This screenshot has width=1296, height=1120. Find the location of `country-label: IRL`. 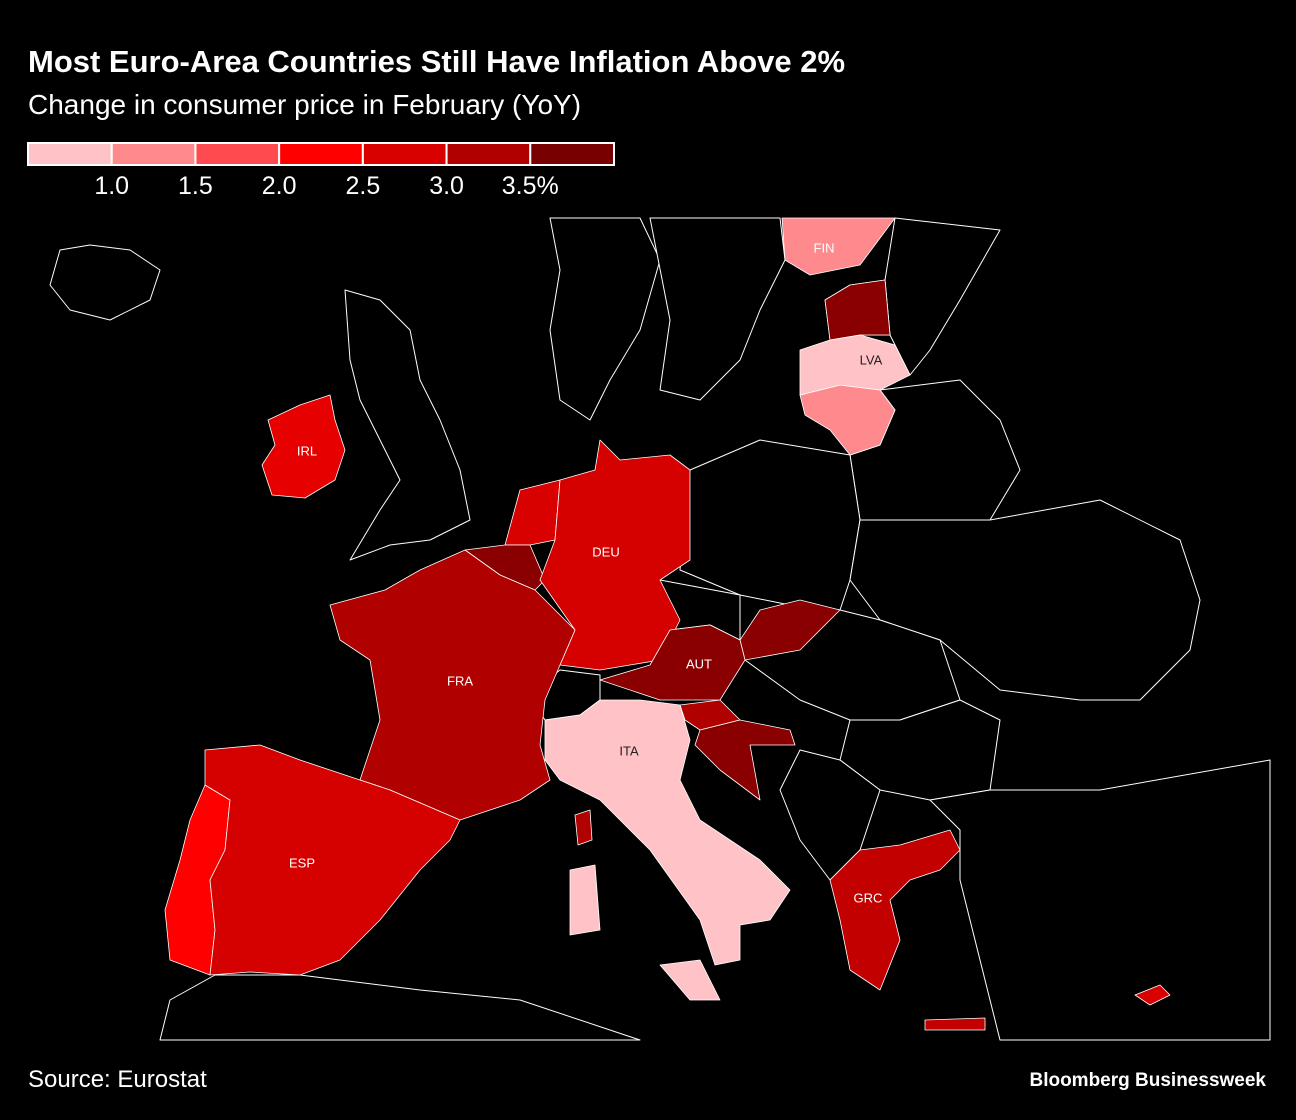

country-label: IRL is located at coordinates (307, 450).